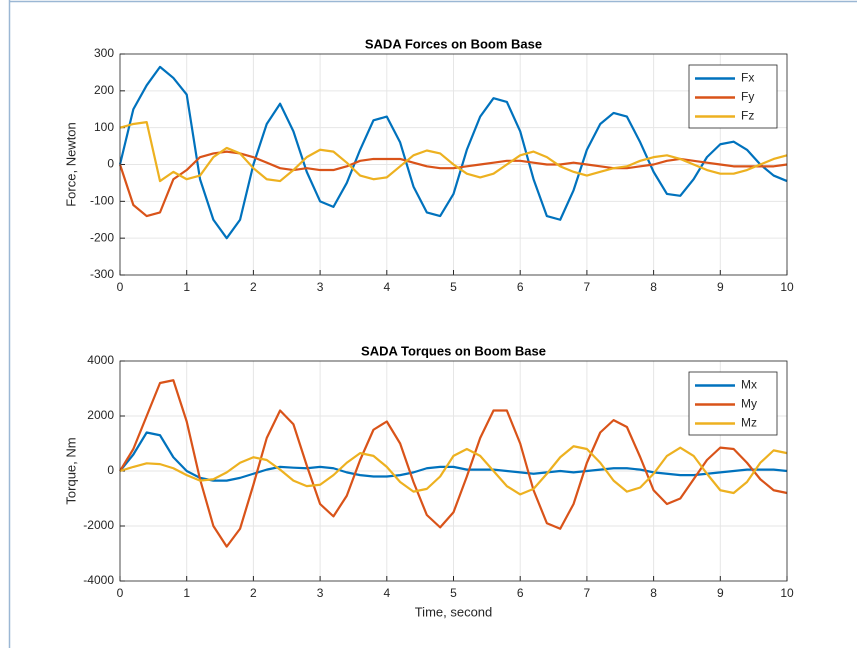 This screenshot has width=857, height=648. What do you see at coordinates (102, 237) in the screenshot?
I see `y-tick-label: -200` at bounding box center [102, 237].